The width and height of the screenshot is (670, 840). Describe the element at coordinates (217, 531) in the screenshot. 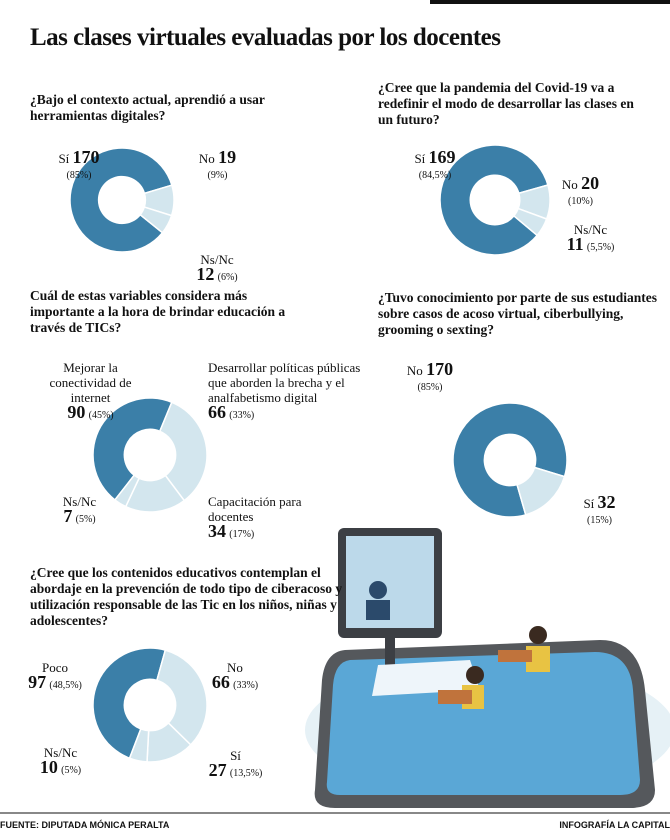

I see `value-label: 34` at that location.